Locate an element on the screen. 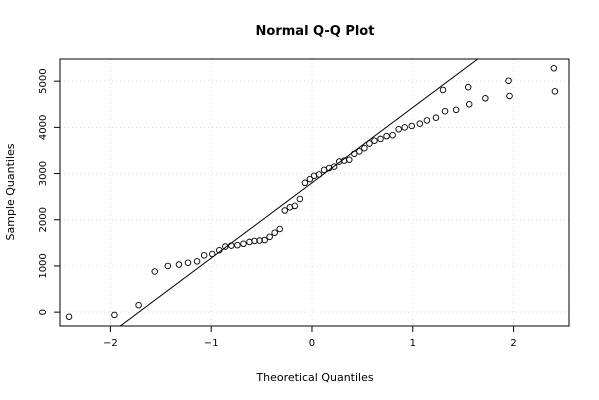 Image resolution: width=599 pixels, height=400 pixels. x-axis: −2 −1 0 1 2 is located at coordinates (310, 337).